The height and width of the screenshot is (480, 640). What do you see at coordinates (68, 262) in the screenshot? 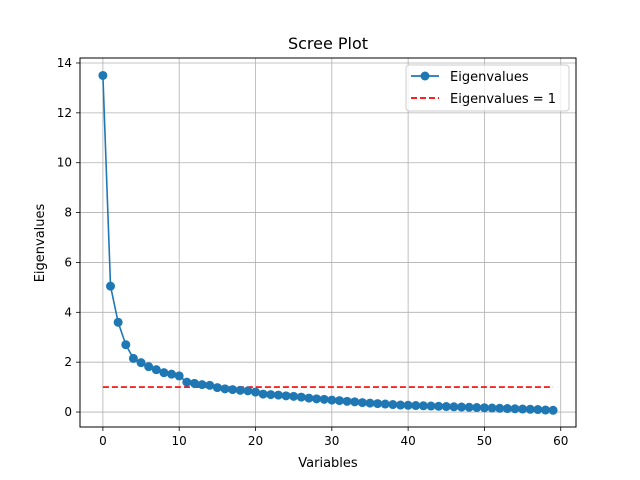
I see `y-tick-label: 6` at bounding box center [68, 262].